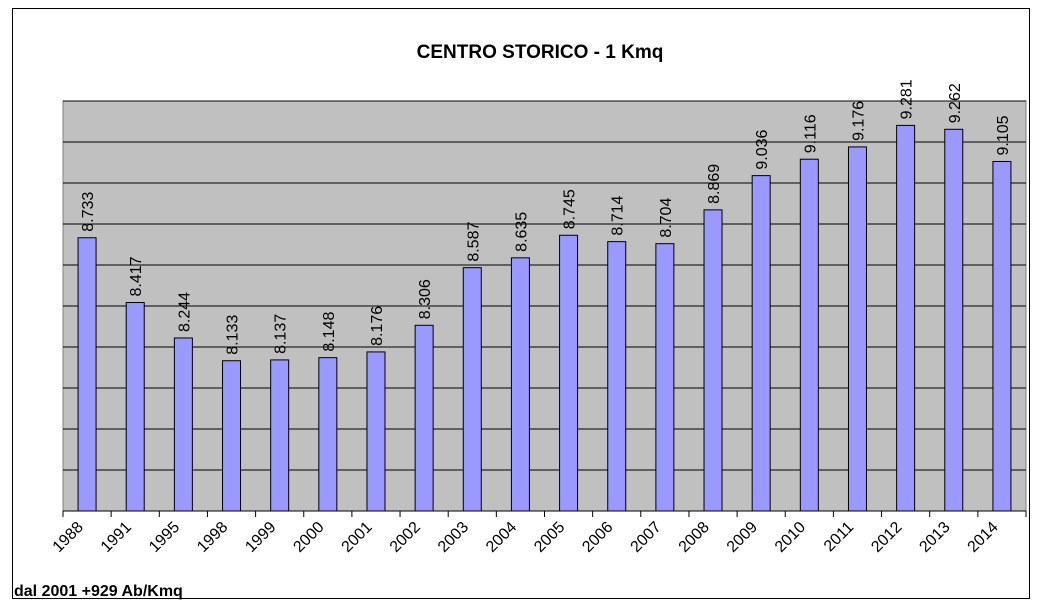 Image resolution: width=1042 pixels, height=605 pixels. Describe the element at coordinates (88, 212) in the screenshot. I see `data-label: 8.733` at that location.